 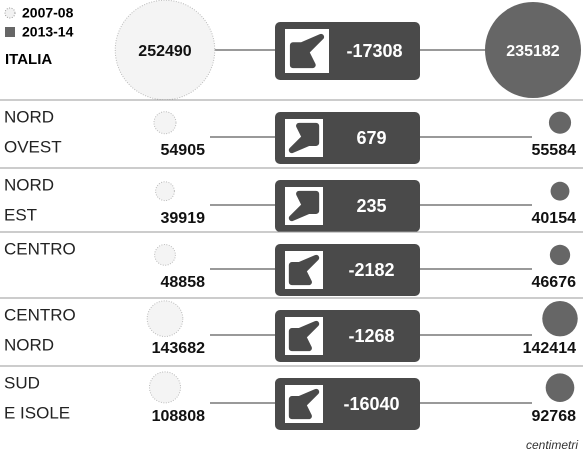 I want to click on value-before: 39919, so click(x=183, y=218).